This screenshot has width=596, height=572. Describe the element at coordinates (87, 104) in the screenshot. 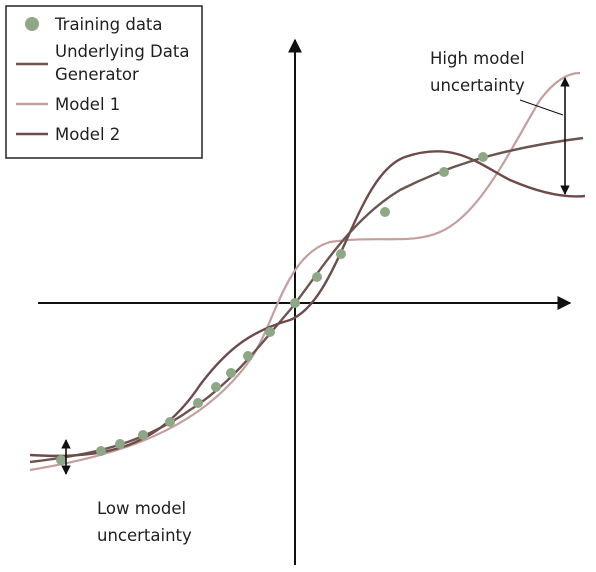

I see `legend-model1-label: Model 1` at that location.